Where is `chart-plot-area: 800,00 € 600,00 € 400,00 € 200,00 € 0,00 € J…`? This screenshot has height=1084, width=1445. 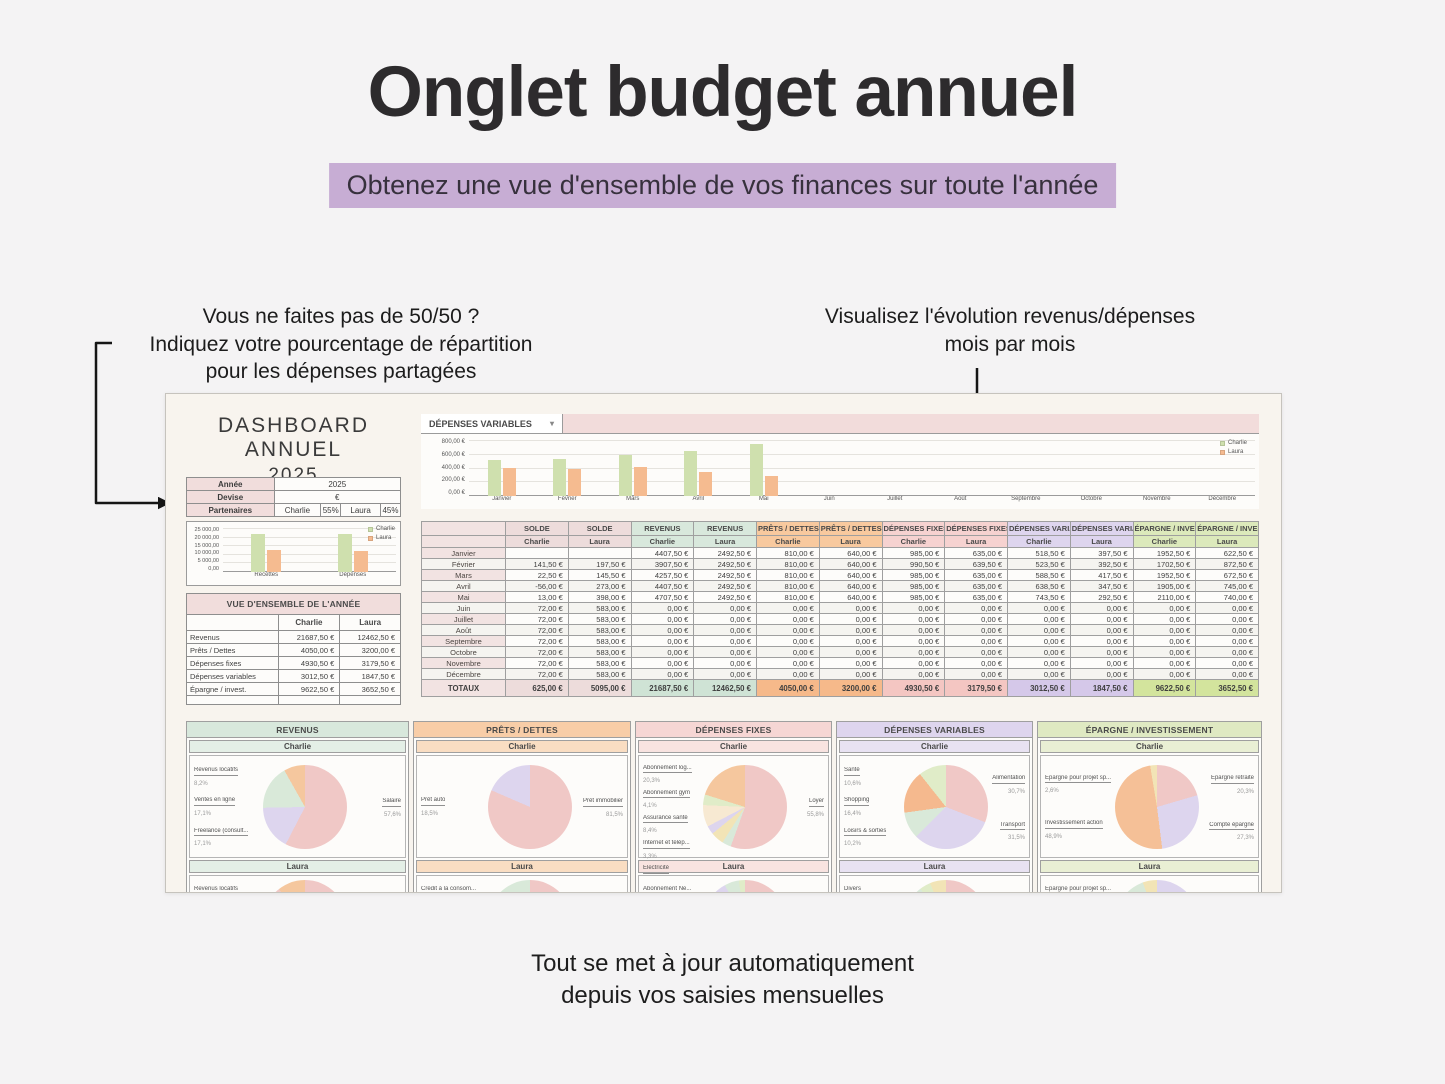
chart-plot-area: 800,00 € 600,00 € 400,00 € 200,00 € 0,00 € J… is located at coordinates (840, 471).